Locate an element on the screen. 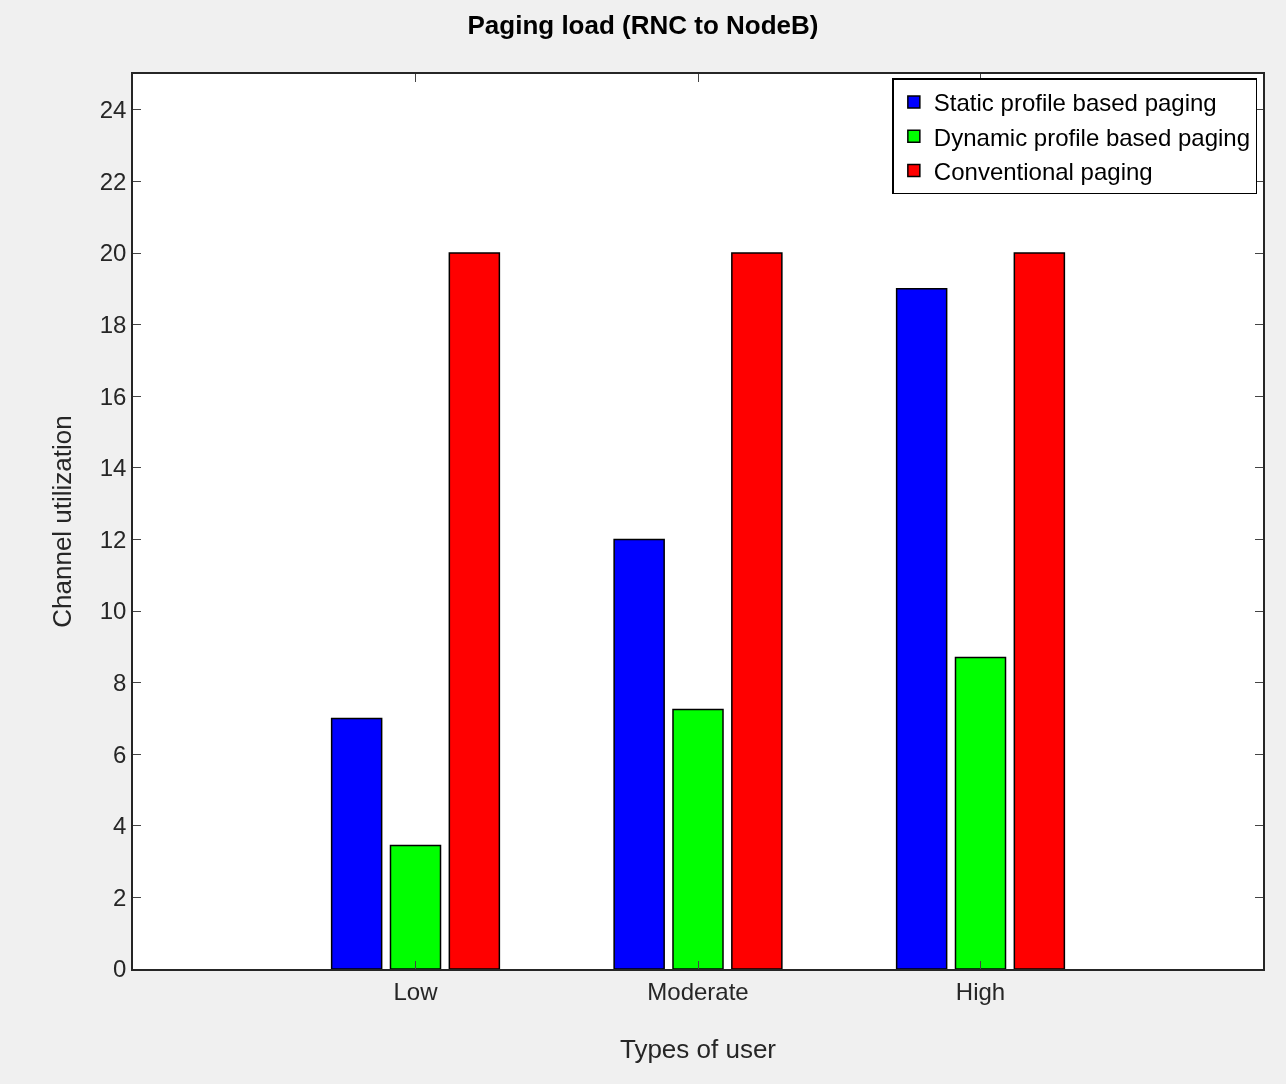  y-tick-label: 16 is located at coordinates (113, 396).